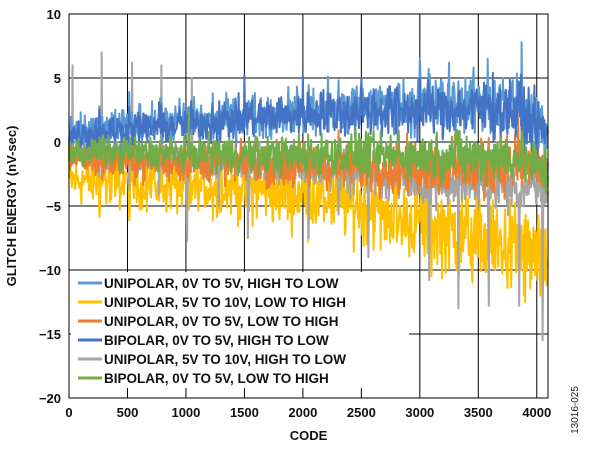 The height and width of the screenshot is (450, 594). What do you see at coordinates (57, 142) in the screenshot?
I see `y-tick-label: 0` at bounding box center [57, 142].